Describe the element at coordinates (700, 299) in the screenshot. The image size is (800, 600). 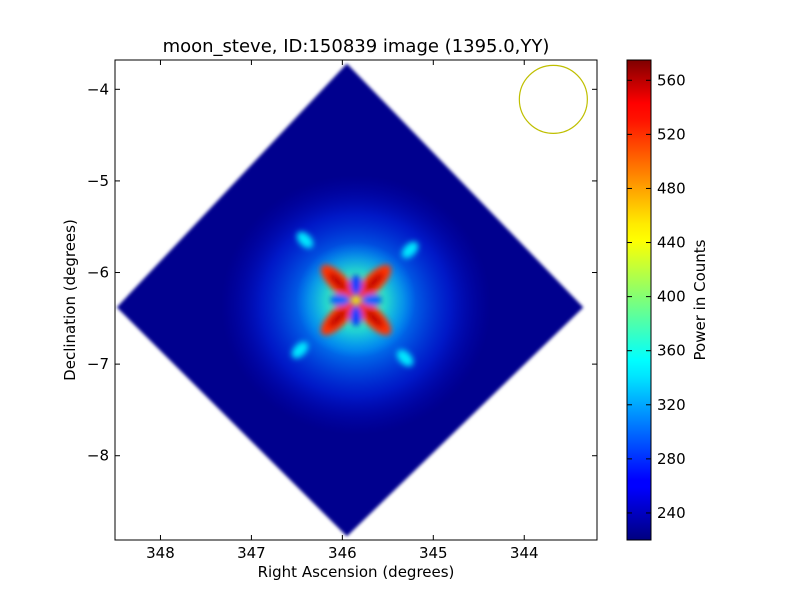
I see `colorbar-label: Power in Counts` at that location.